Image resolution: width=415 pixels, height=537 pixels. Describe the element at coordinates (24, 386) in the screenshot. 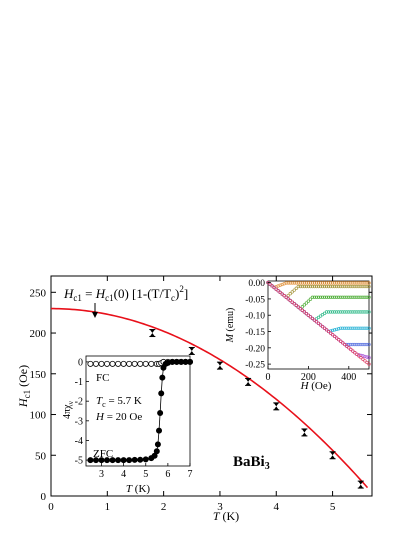

I see `y-axis-title: Hc1 (Oe)` at that location.